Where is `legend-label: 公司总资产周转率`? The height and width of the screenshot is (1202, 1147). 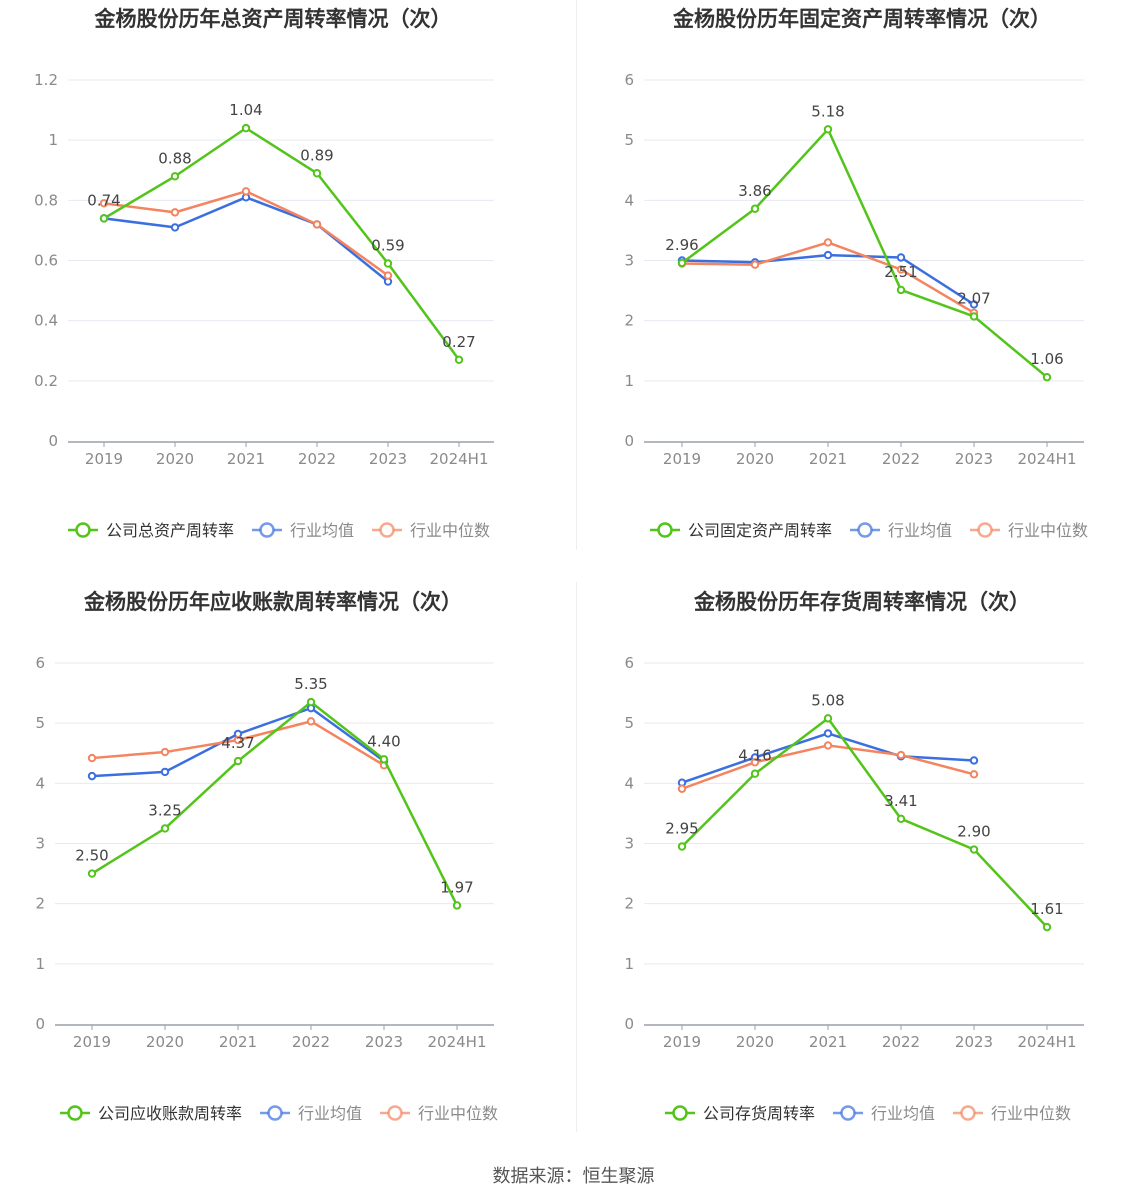 legend-label: 公司总资产周转率 is located at coordinates (170, 530).